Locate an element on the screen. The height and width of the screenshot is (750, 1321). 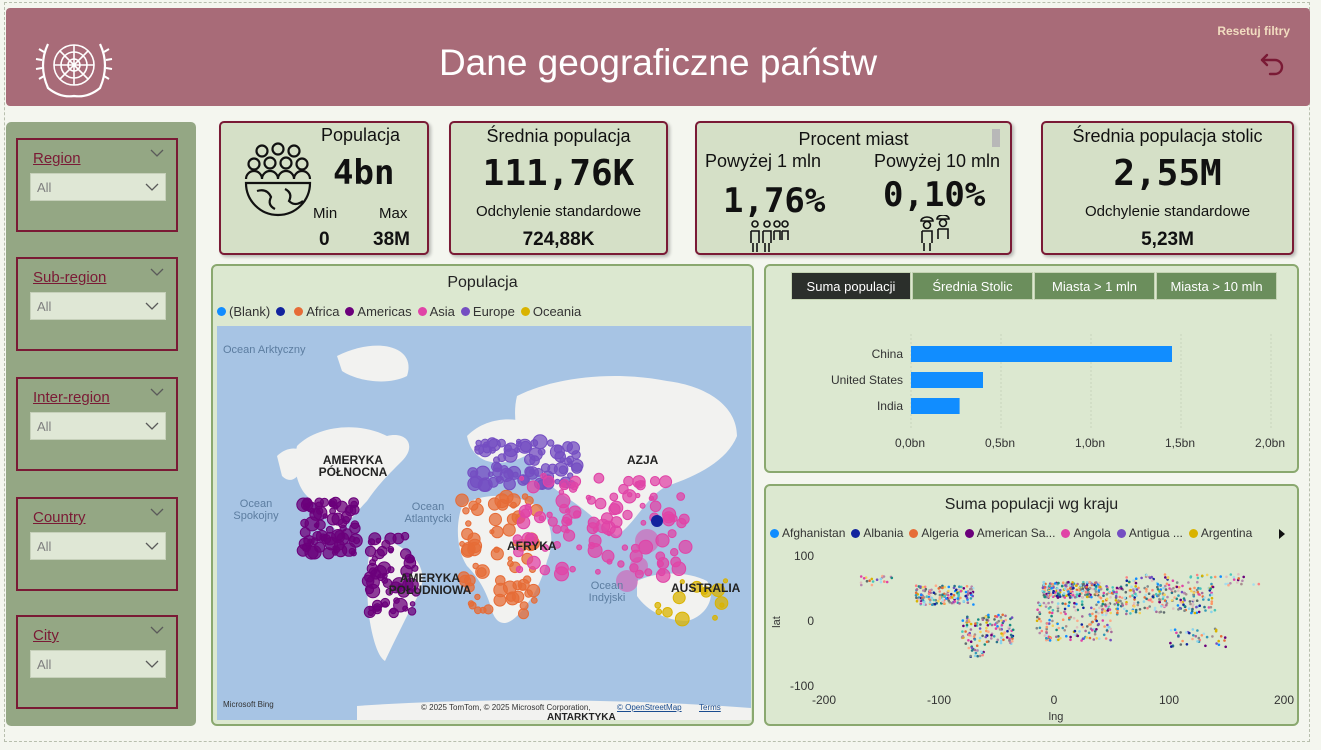
legend-item: Algeria is located at coordinates (934, 533).